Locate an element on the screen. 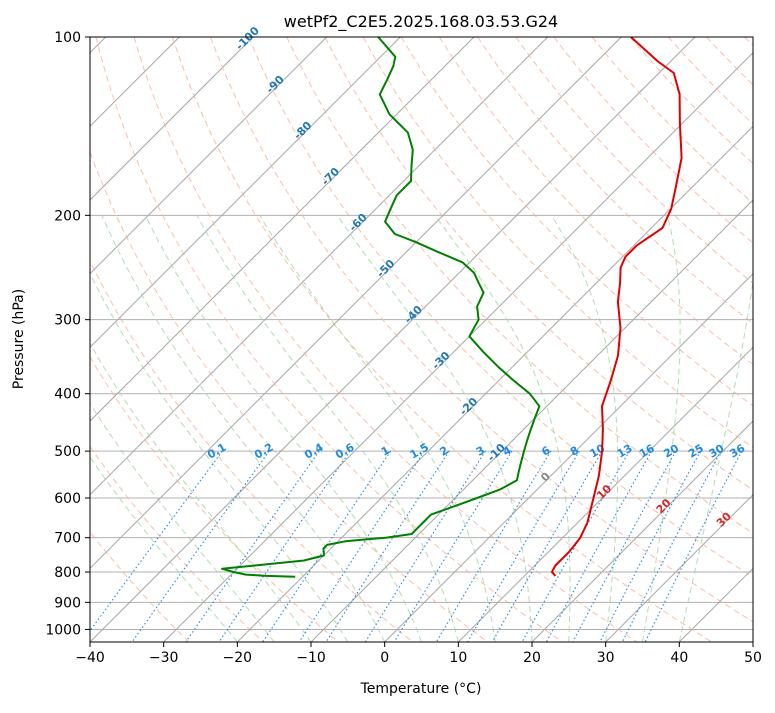 The image size is (775, 713). y-tick-label: 600 is located at coordinates (67, 499).